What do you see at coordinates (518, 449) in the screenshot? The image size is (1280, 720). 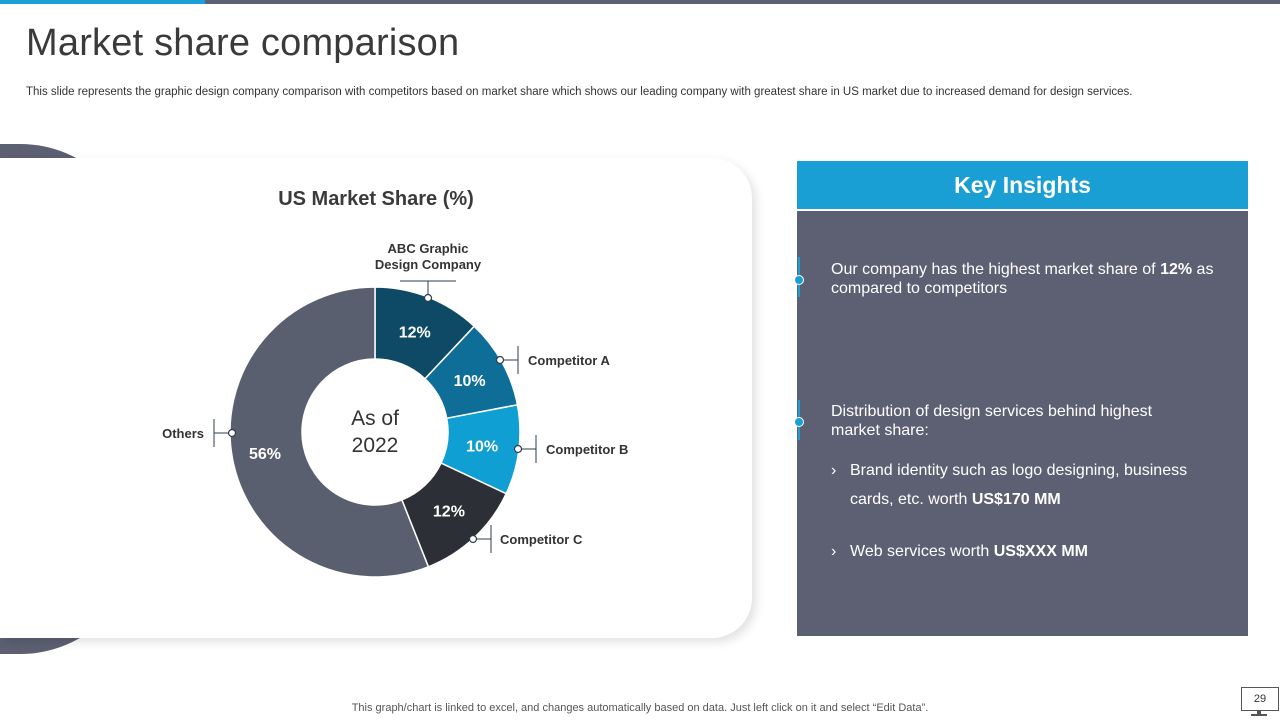 I see `callout-dot-competitor-b` at bounding box center [518, 449].